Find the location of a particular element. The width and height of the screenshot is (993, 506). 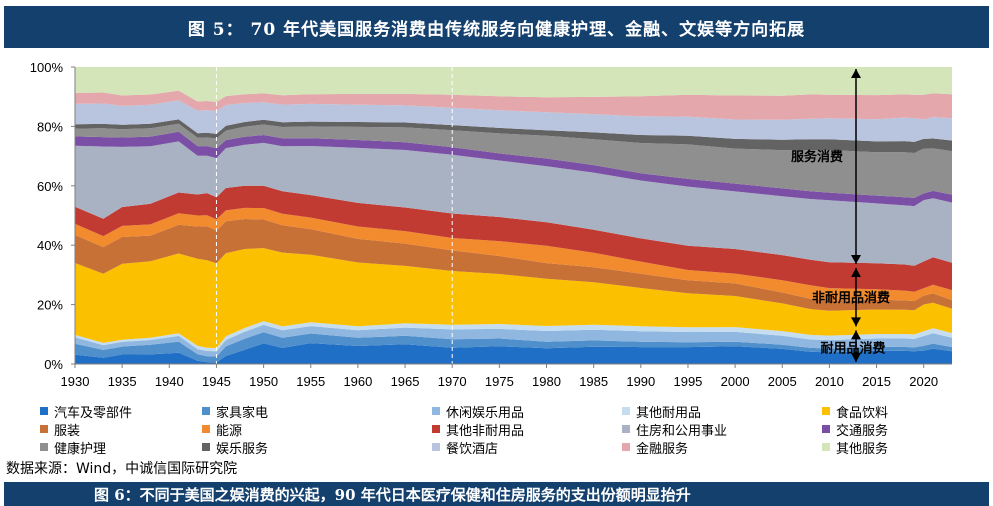

x-tick-label: 1940 is located at coordinates (169, 381).